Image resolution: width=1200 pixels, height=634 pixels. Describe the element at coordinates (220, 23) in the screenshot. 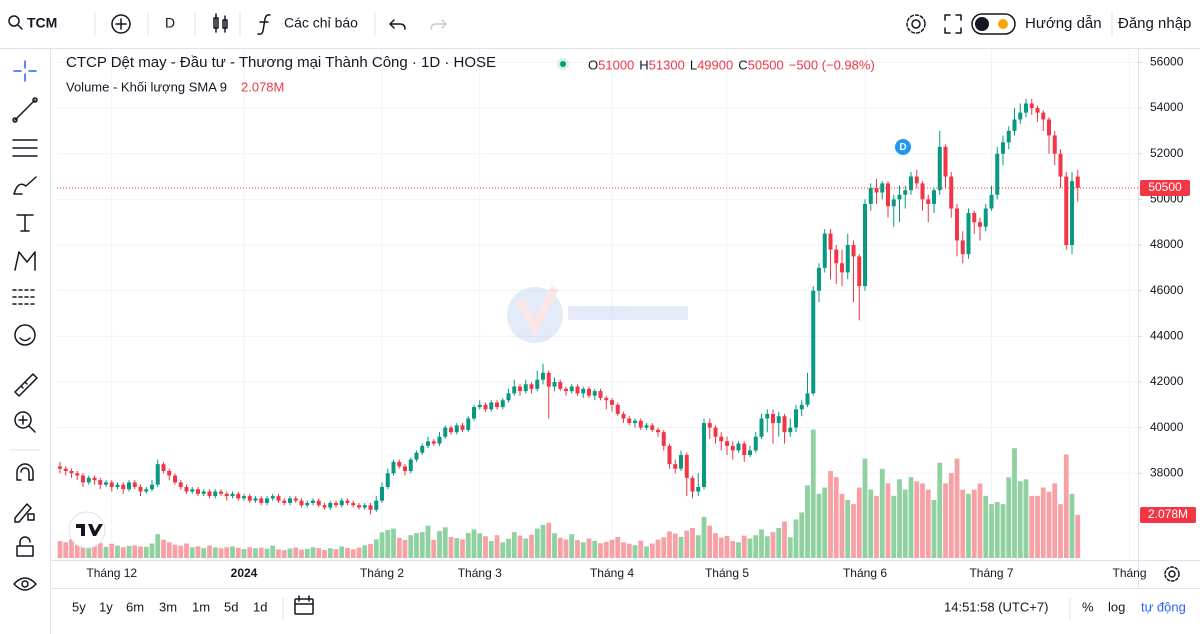

I see `chart-style-button` at that location.